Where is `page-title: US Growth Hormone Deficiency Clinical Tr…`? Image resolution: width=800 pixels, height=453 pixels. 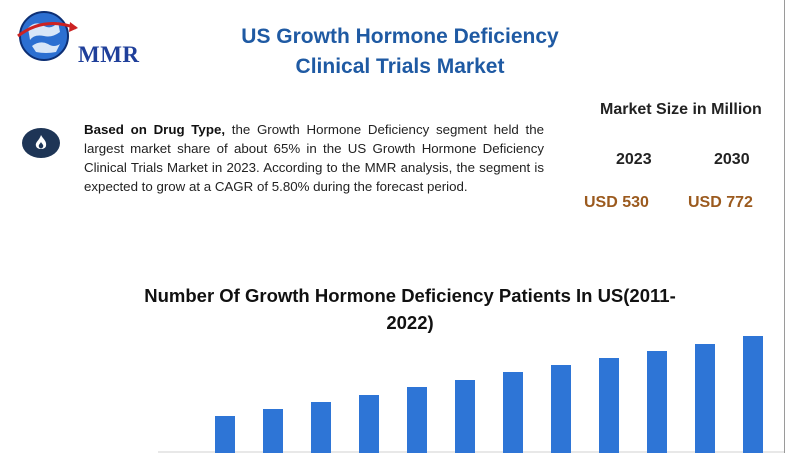
page-title: US Growth Hormone Deficiency Clinical Tr… is located at coordinates (400, 52).